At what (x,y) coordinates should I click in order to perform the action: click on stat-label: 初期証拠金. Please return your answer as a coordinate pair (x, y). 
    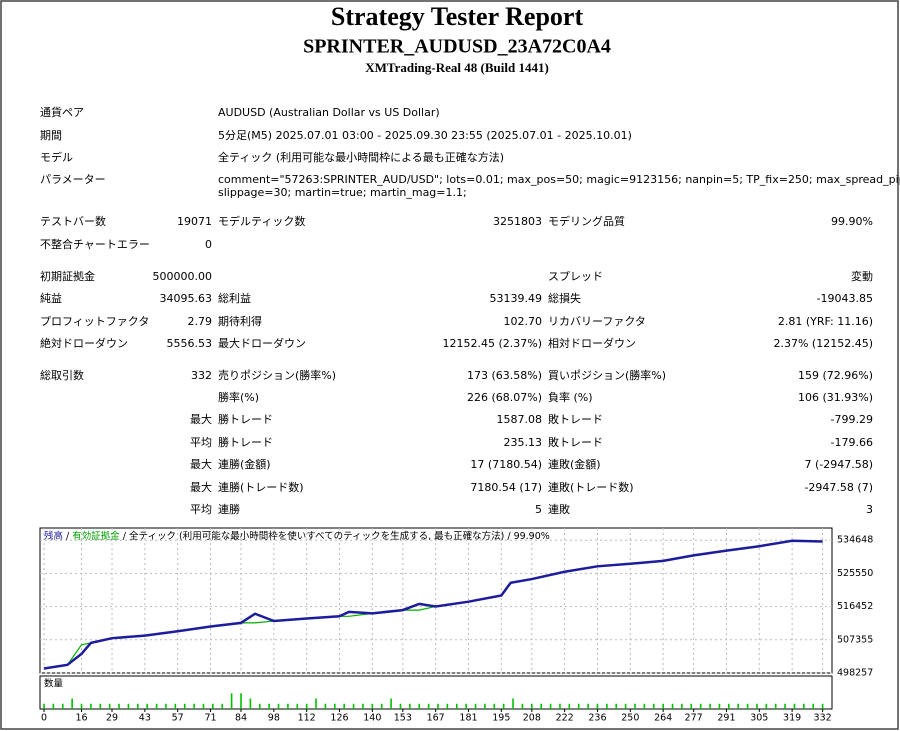
    Looking at the image, I should click on (67, 276).